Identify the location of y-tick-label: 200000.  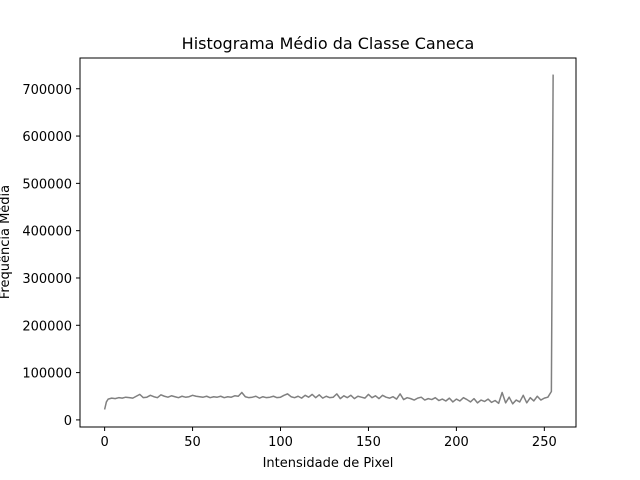
(47, 326).